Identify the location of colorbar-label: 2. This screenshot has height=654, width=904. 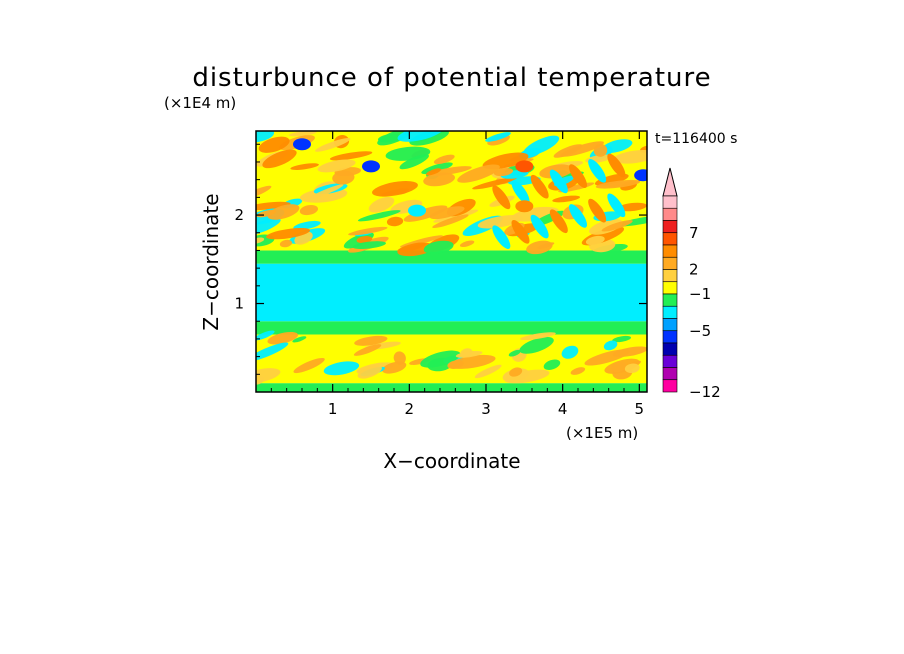
(694, 270).